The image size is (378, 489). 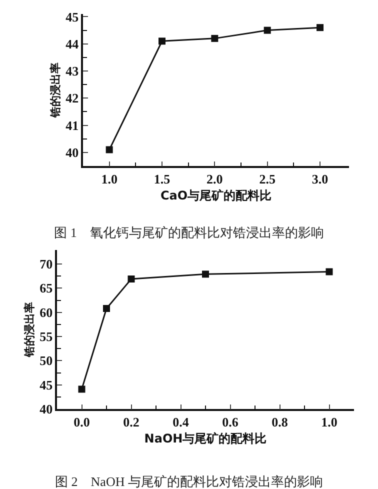 I want to click on x-tick-label: 2.0, so click(x=214, y=178).